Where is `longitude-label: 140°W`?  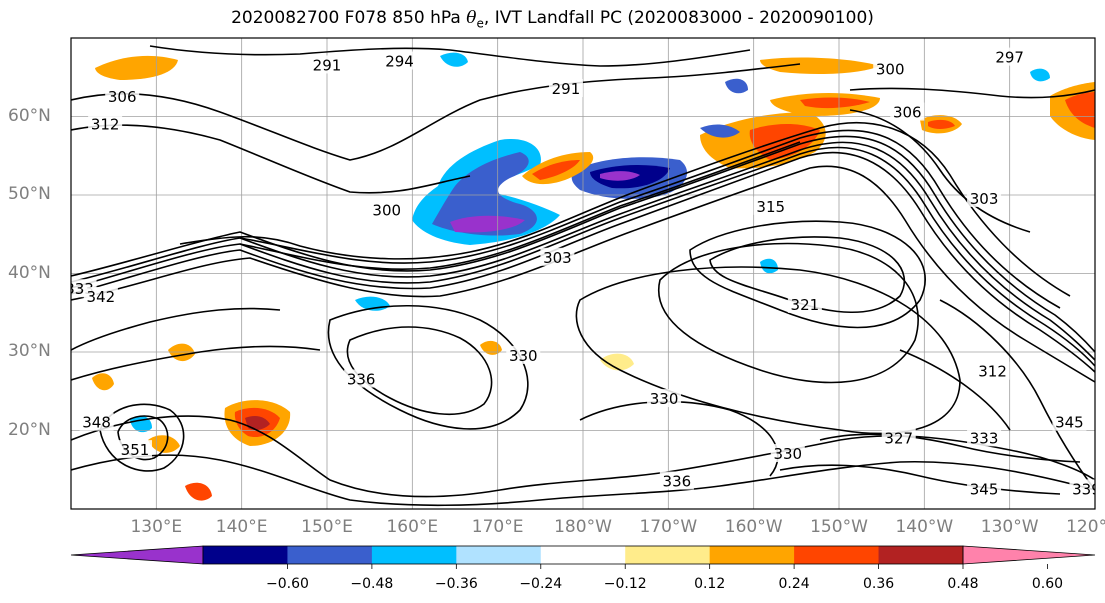
longitude-label: 140°W is located at coordinates (924, 527).